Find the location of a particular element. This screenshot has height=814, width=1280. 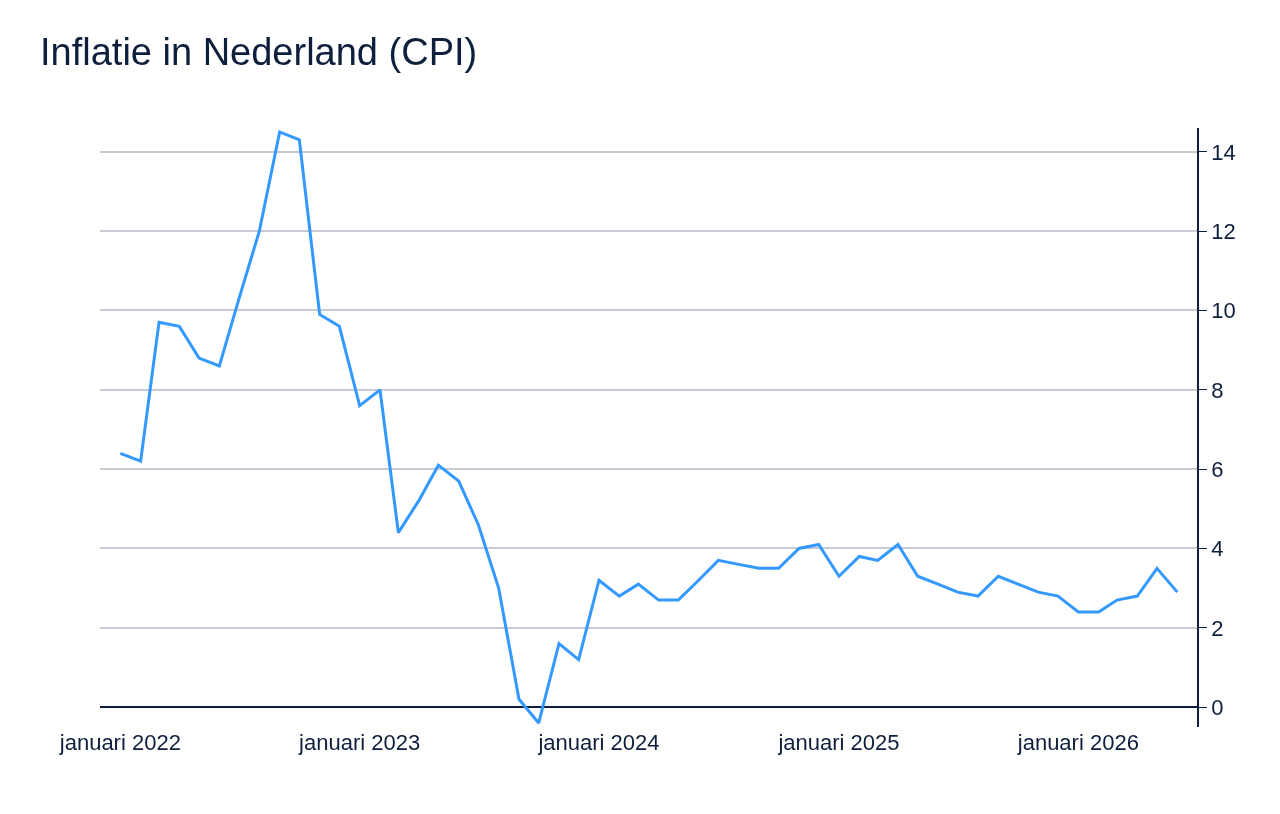

y-tick-label: 2 is located at coordinates (1217, 628).